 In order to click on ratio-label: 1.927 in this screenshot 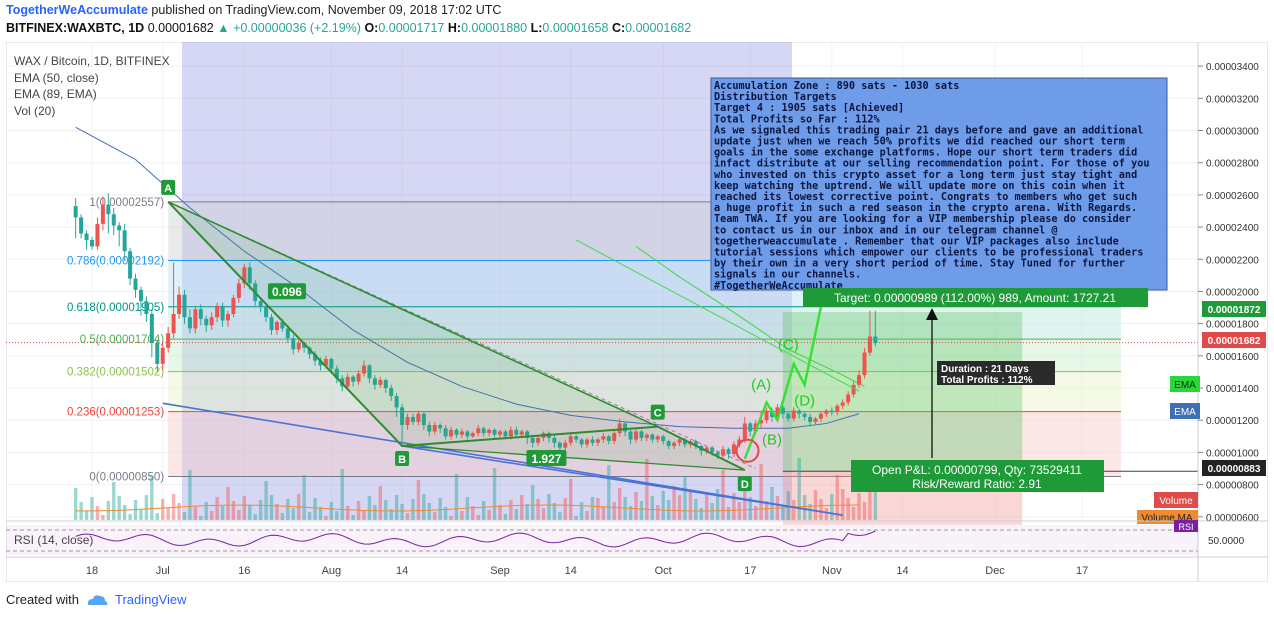, I will do `click(546, 459)`.